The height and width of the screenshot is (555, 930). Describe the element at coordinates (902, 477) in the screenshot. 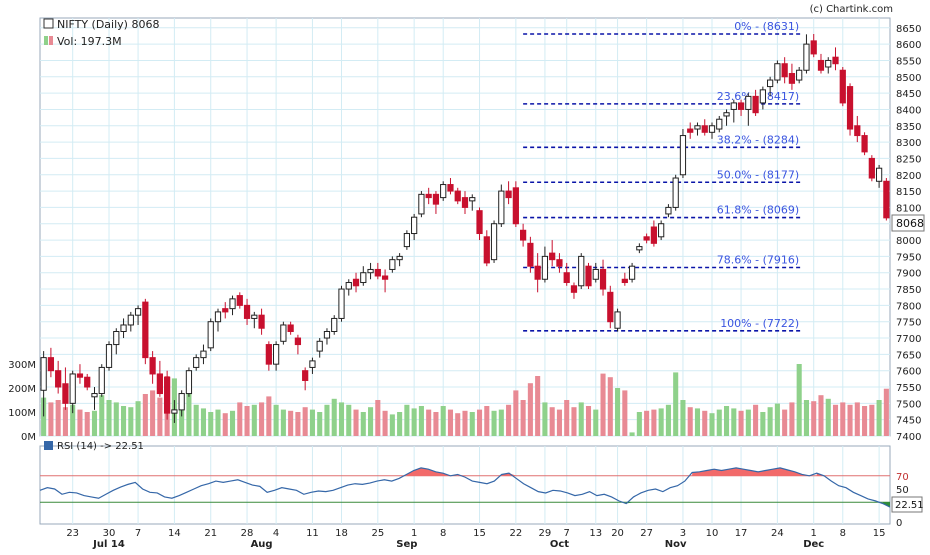

I see `rsi-tick-label: 70` at that location.